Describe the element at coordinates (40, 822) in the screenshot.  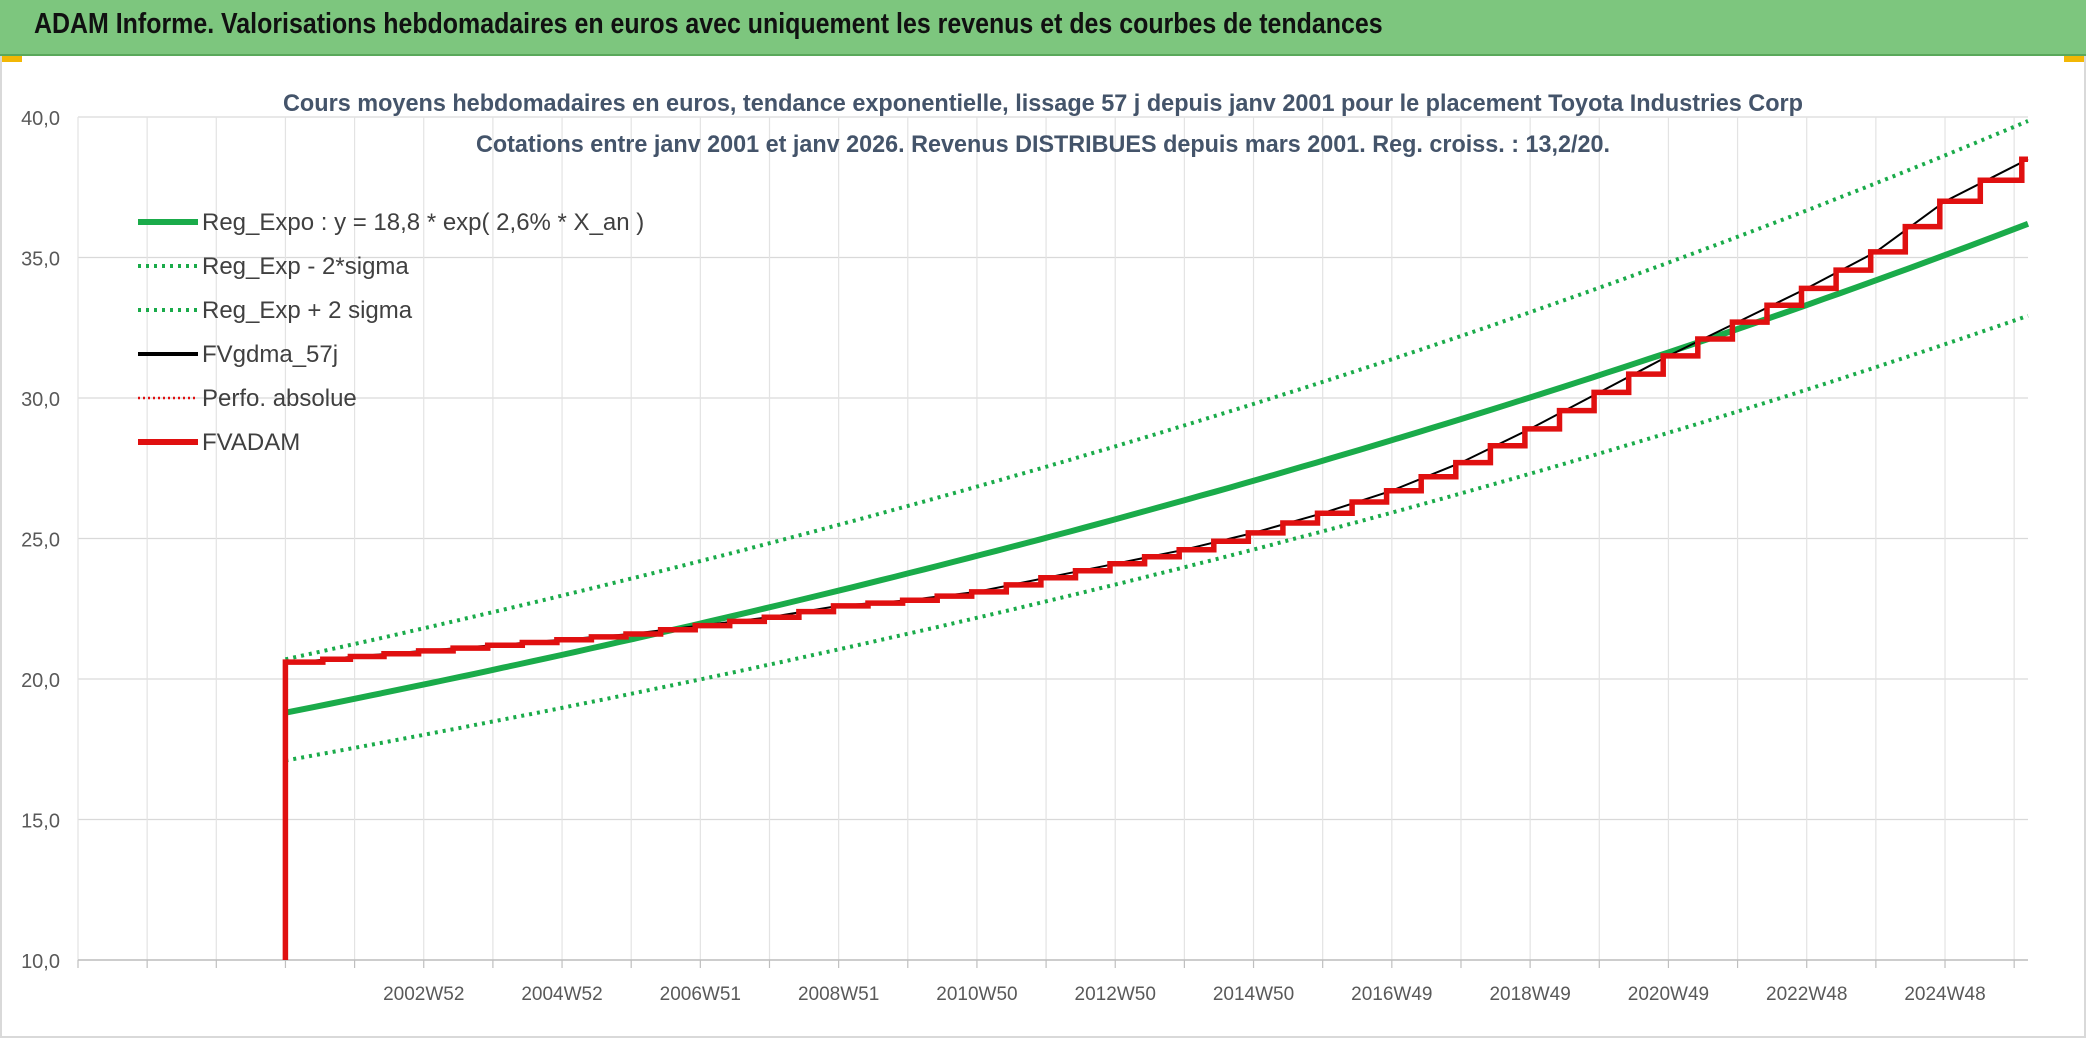
I see `y-tick-label: 15,0` at that location.